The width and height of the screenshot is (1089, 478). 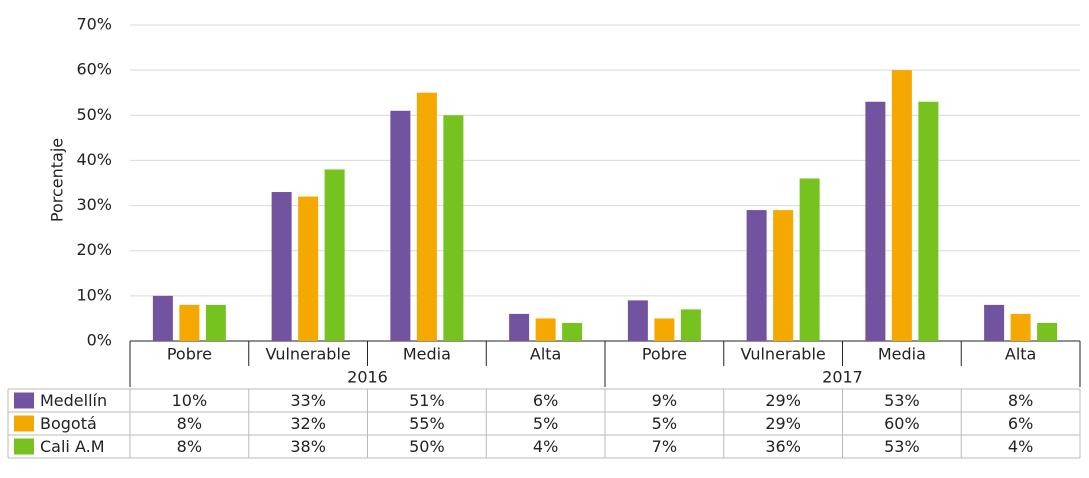 What do you see at coordinates (94, 204) in the screenshot?
I see `y-tick-label: 30%` at bounding box center [94, 204].